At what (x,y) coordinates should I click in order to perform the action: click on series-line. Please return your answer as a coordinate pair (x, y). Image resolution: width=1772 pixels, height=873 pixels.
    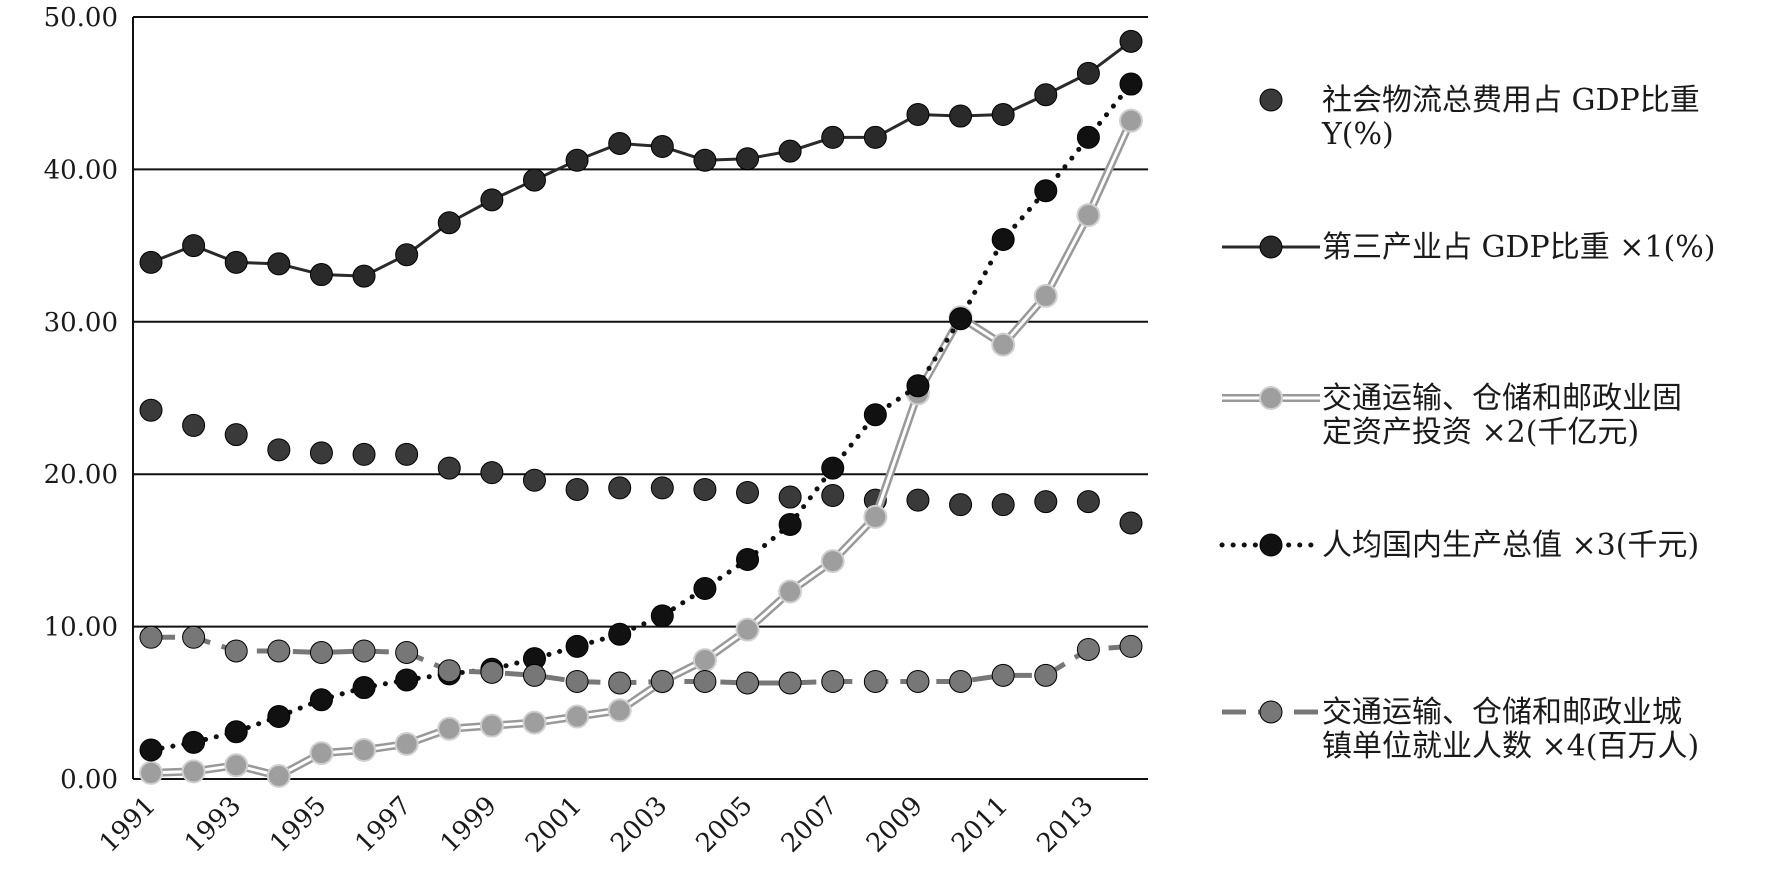
    Looking at the image, I should click on (641, 660).